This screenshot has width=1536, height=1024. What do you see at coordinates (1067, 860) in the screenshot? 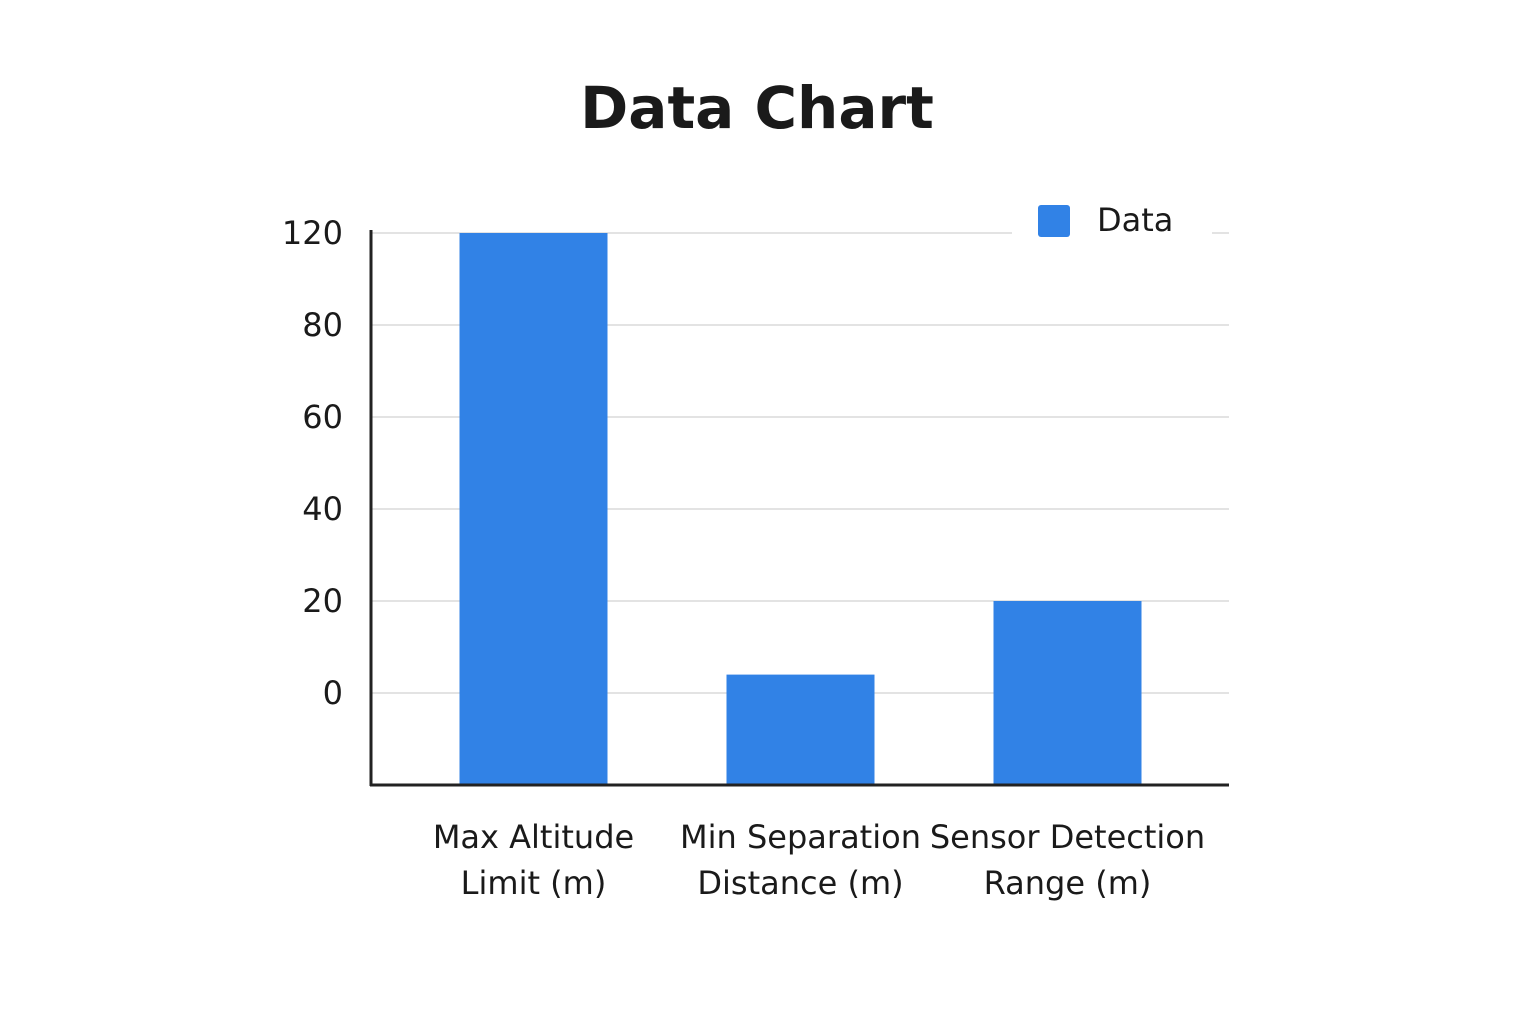
I see `x-tick-label: Sensor Detection Range (m)` at bounding box center [1067, 860].